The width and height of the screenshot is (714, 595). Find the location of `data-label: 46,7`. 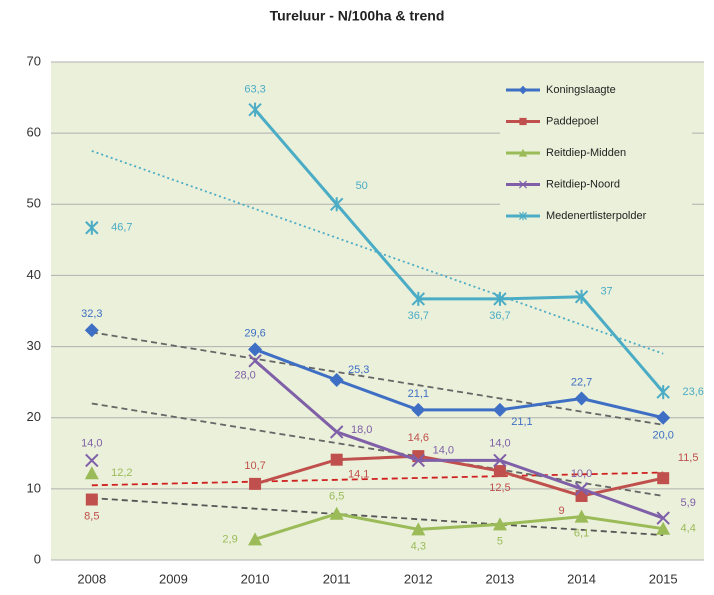

data-label: 46,7 is located at coordinates (121, 228).